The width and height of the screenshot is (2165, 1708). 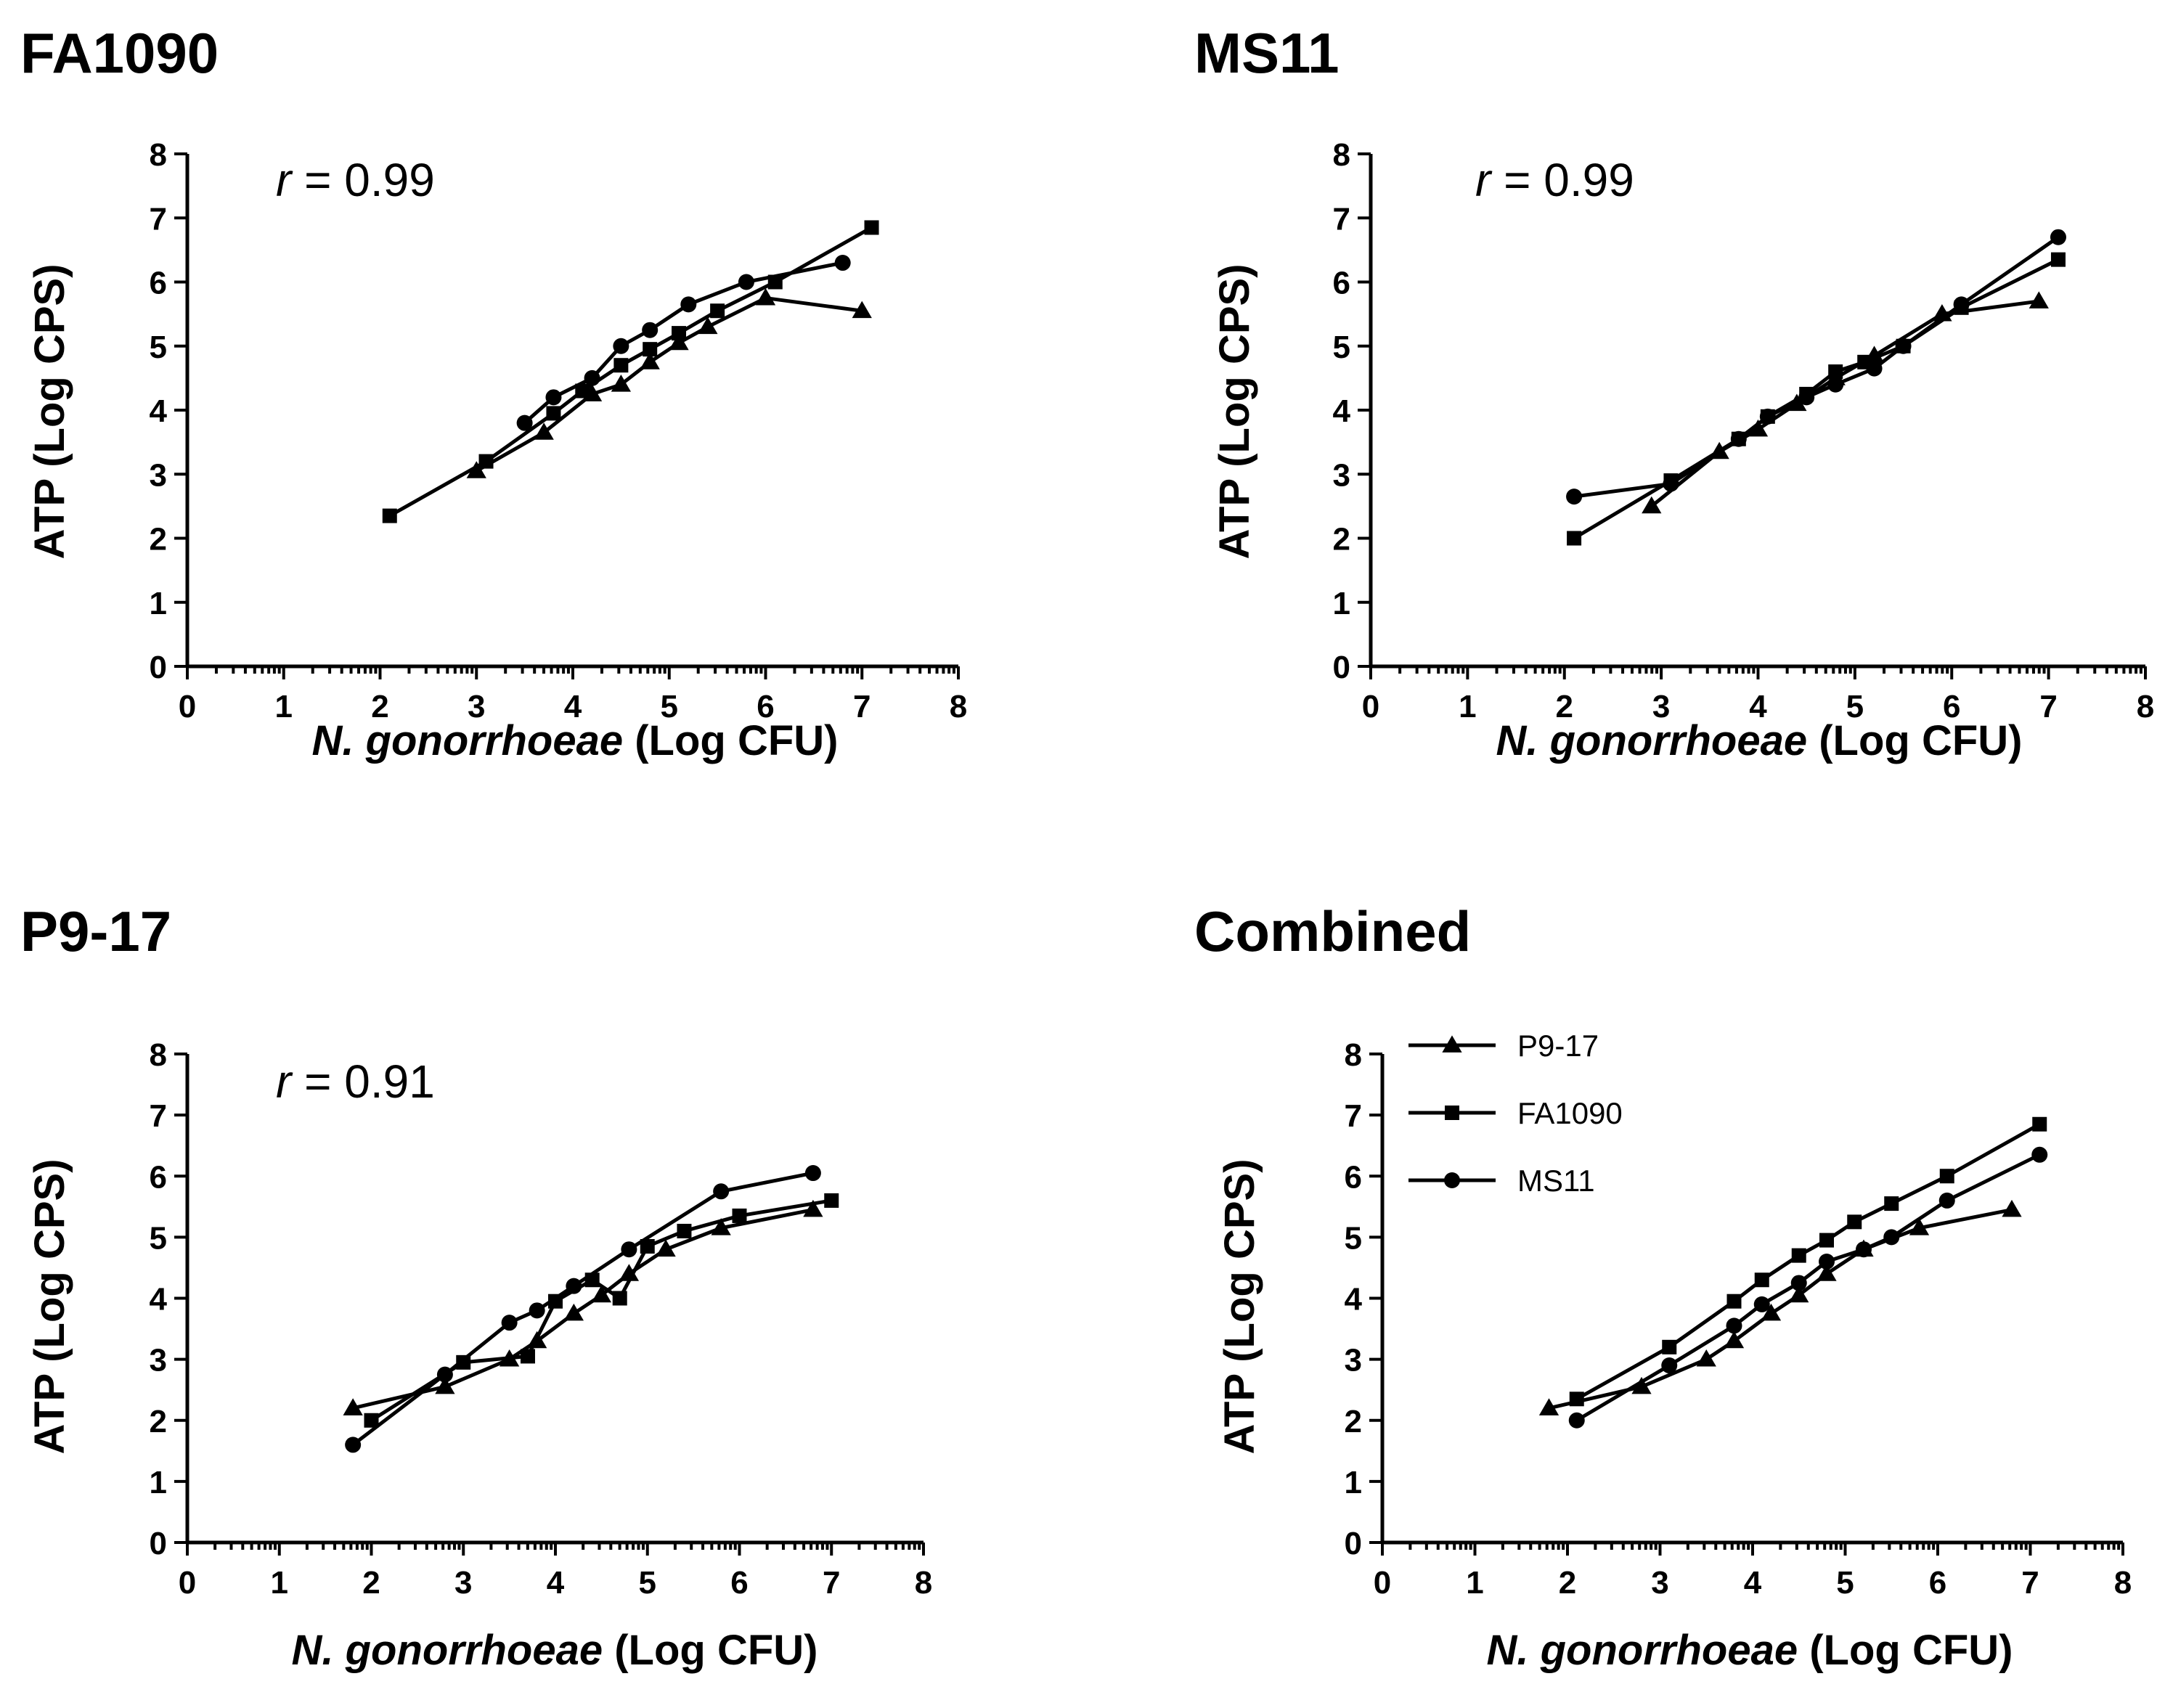 What do you see at coordinates (1452, 1180) in the screenshot?
I see `legend-marker-ms11` at bounding box center [1452, 1180].